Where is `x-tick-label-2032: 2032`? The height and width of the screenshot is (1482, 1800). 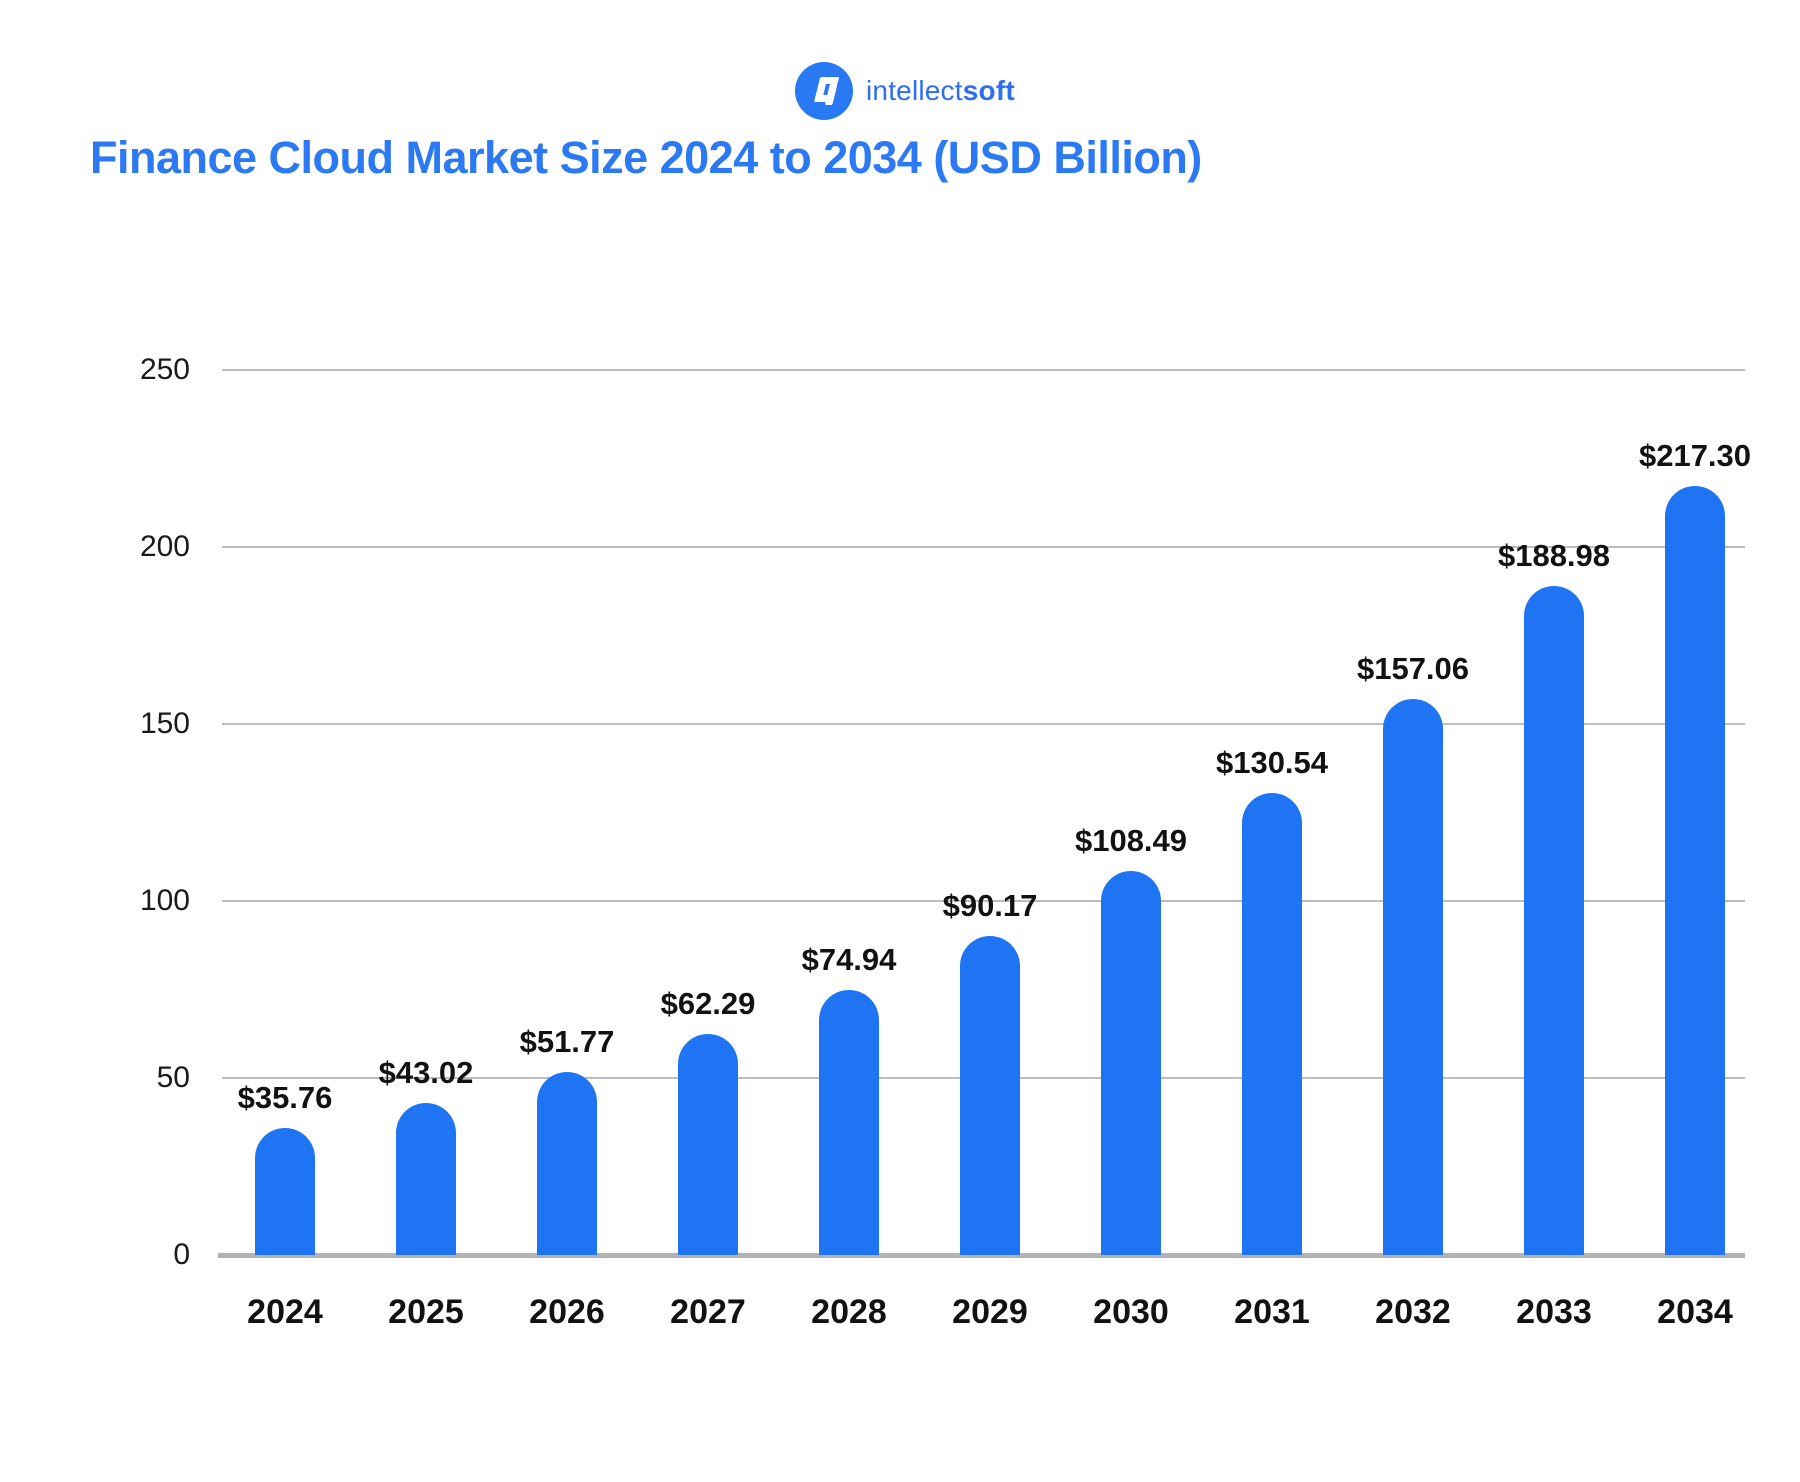
x-tick-label-2032: 2032 is located at coordinates (1413, 1312).